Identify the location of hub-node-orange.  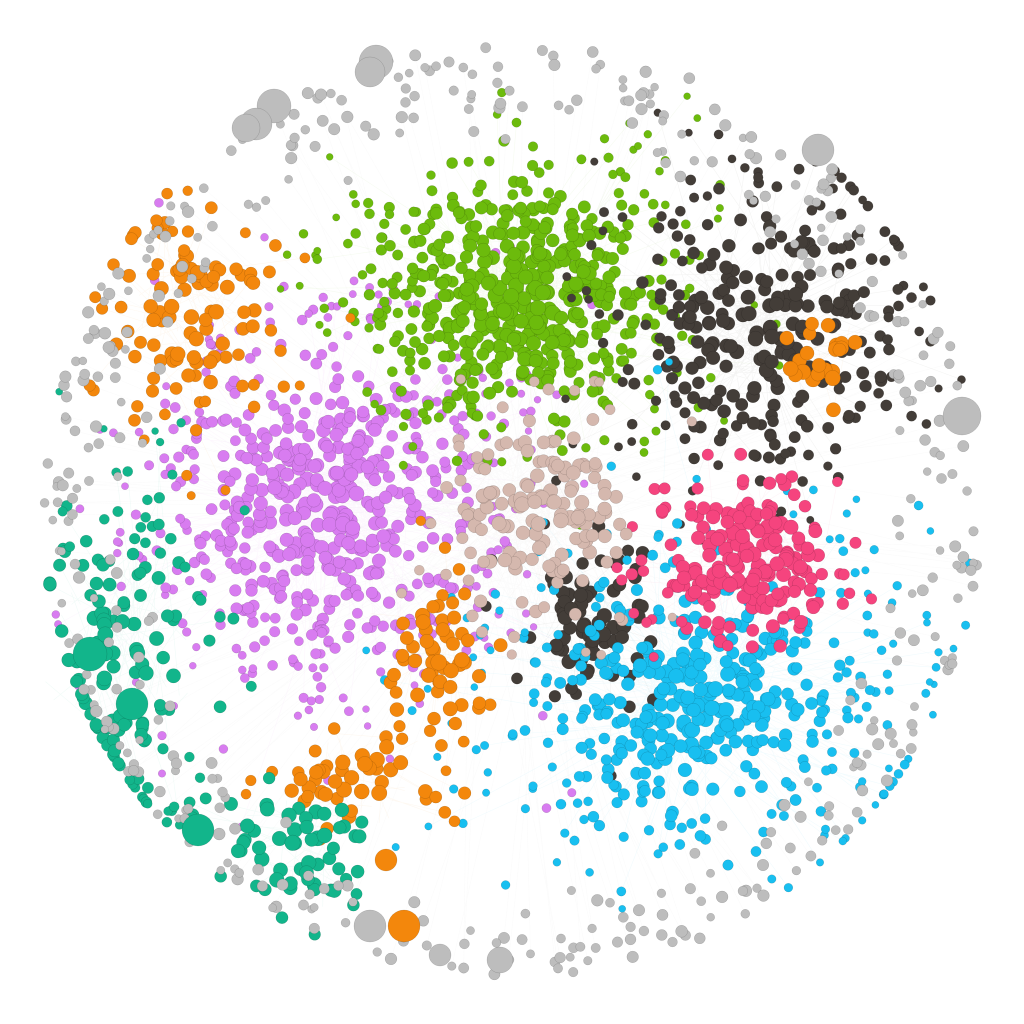
(386, 860).